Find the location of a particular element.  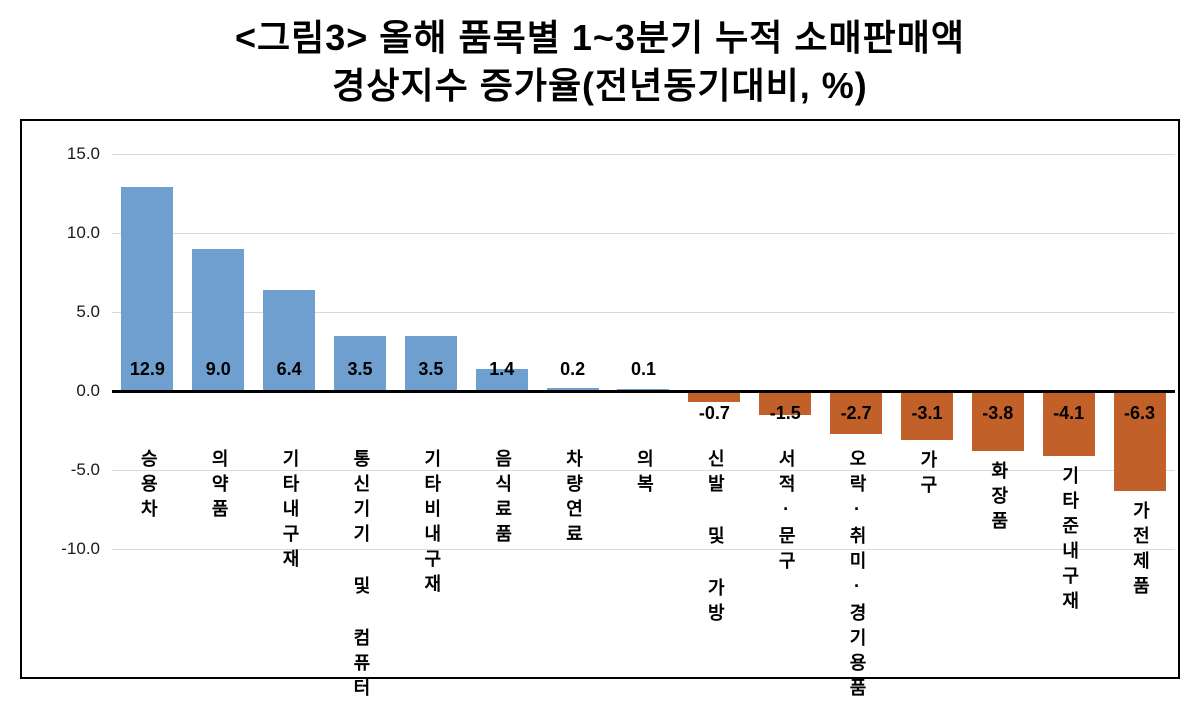

bar-column: -3.8 화장품 is located at coordinates (997, 399).